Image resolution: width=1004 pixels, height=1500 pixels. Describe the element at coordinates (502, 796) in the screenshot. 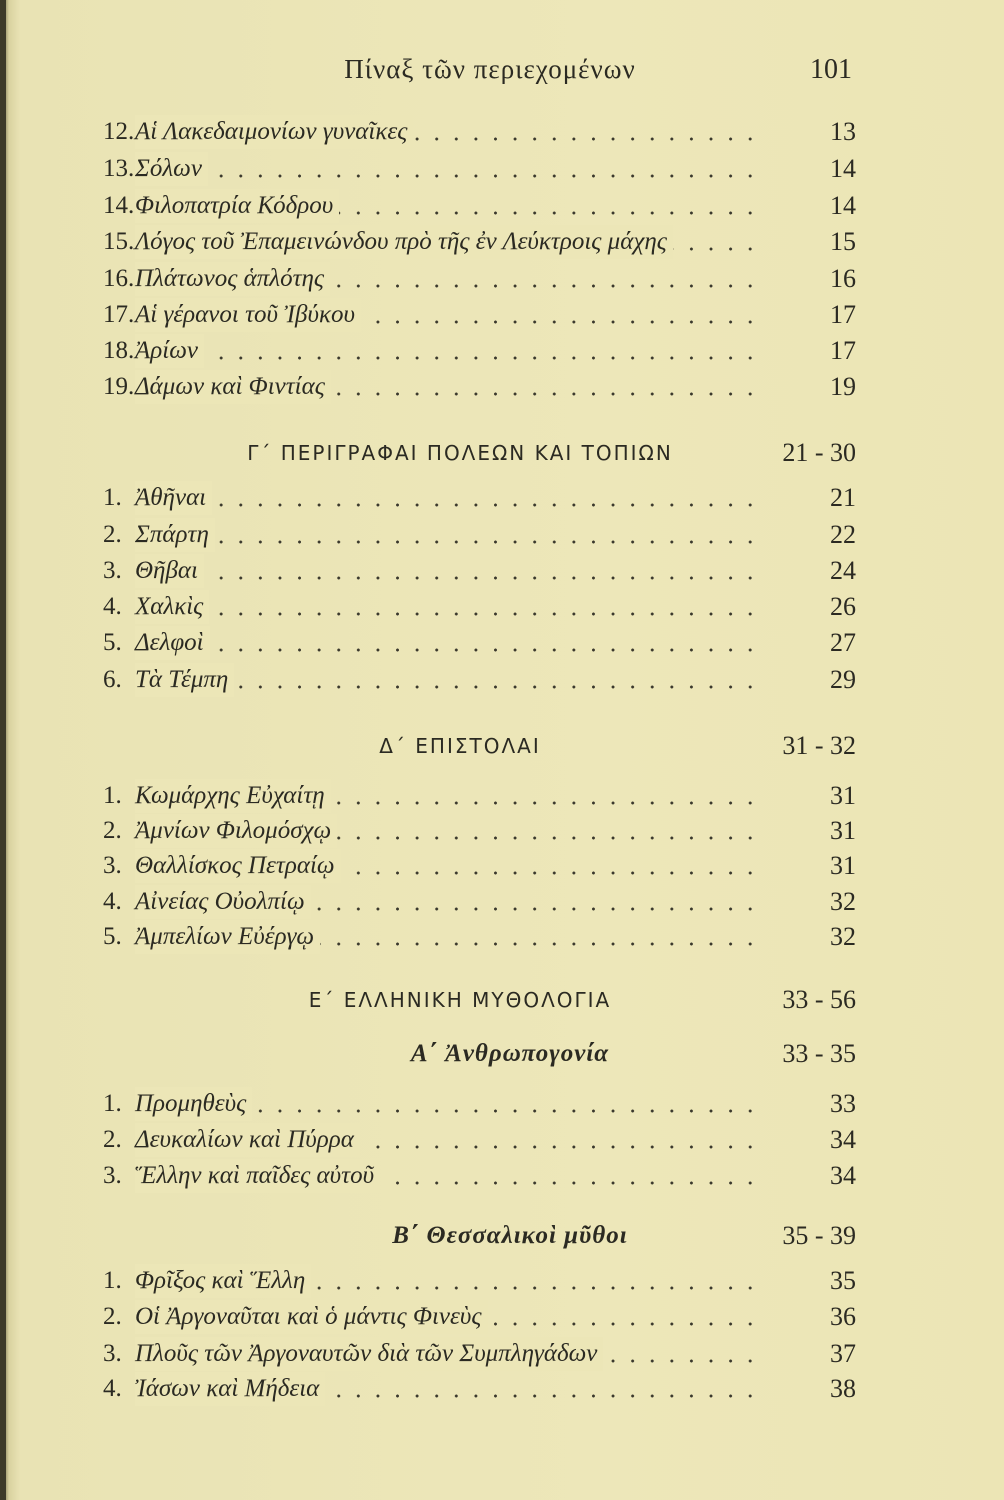

I see `toc-entry: 1. Κωμάρχης Εὐχαίτῃ 31` at that location.